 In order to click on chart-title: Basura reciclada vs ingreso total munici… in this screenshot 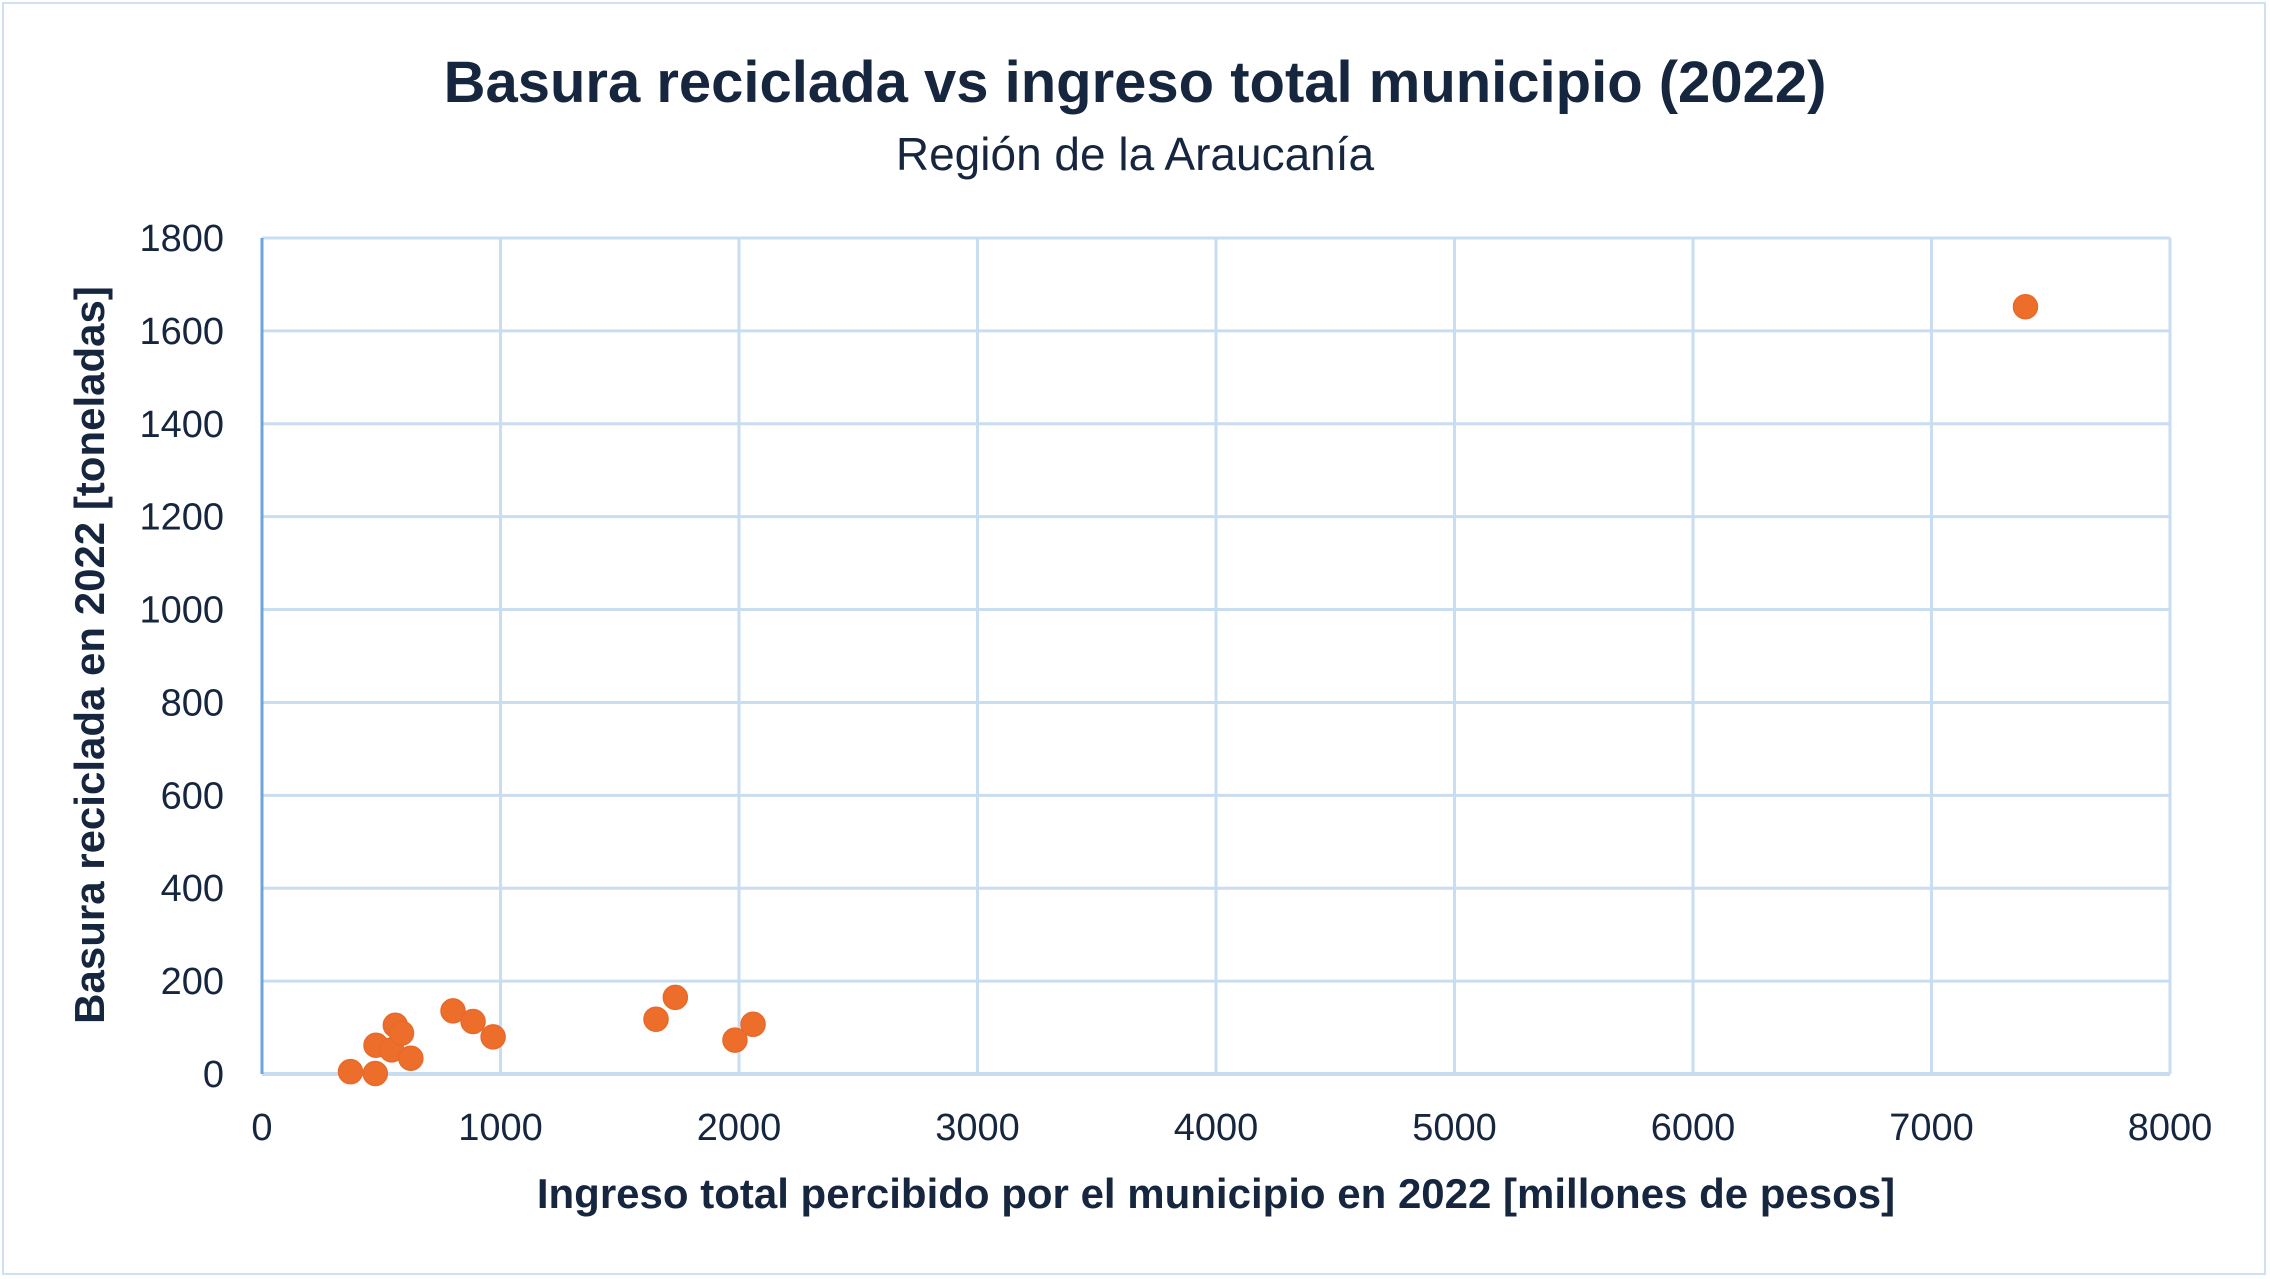, I will do `click(1135, 82)`.